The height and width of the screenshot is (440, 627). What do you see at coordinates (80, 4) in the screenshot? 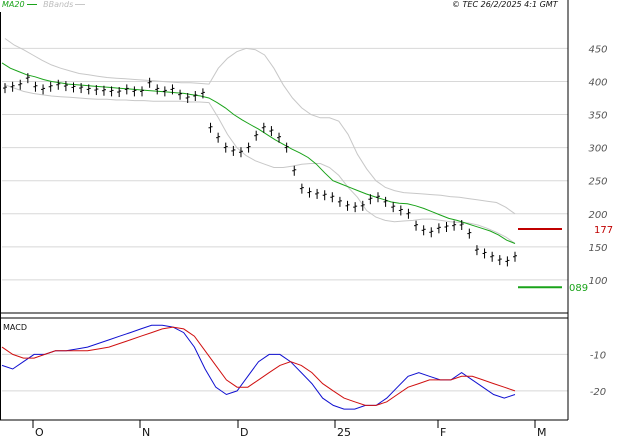
I see `legend-bbands-swatch` at bounding box center [80, 4].